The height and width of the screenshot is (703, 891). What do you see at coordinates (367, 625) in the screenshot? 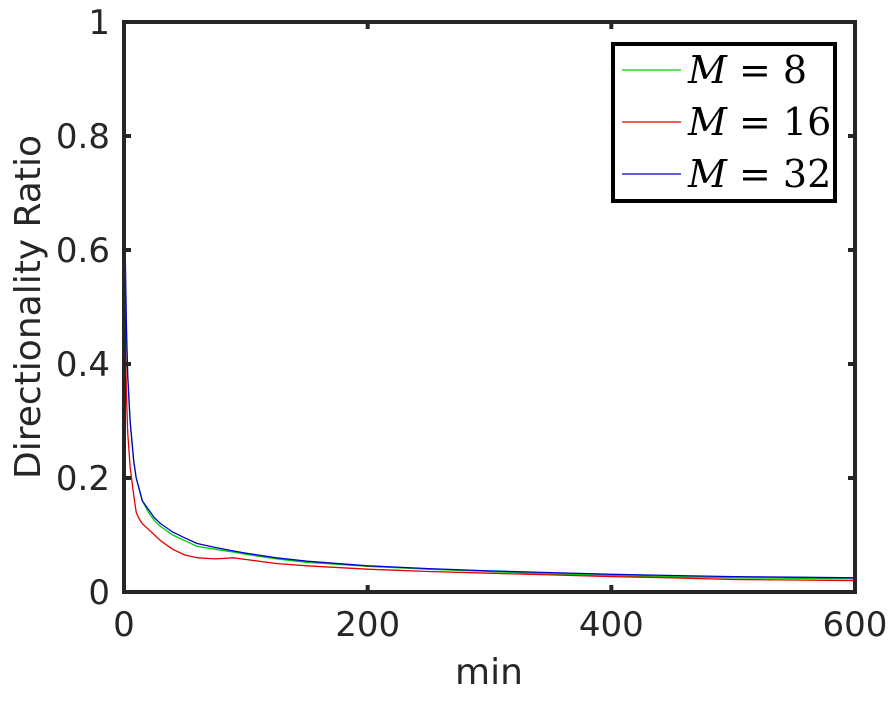
I see `x-tick-label: 200` at bounding box center [367, 625].